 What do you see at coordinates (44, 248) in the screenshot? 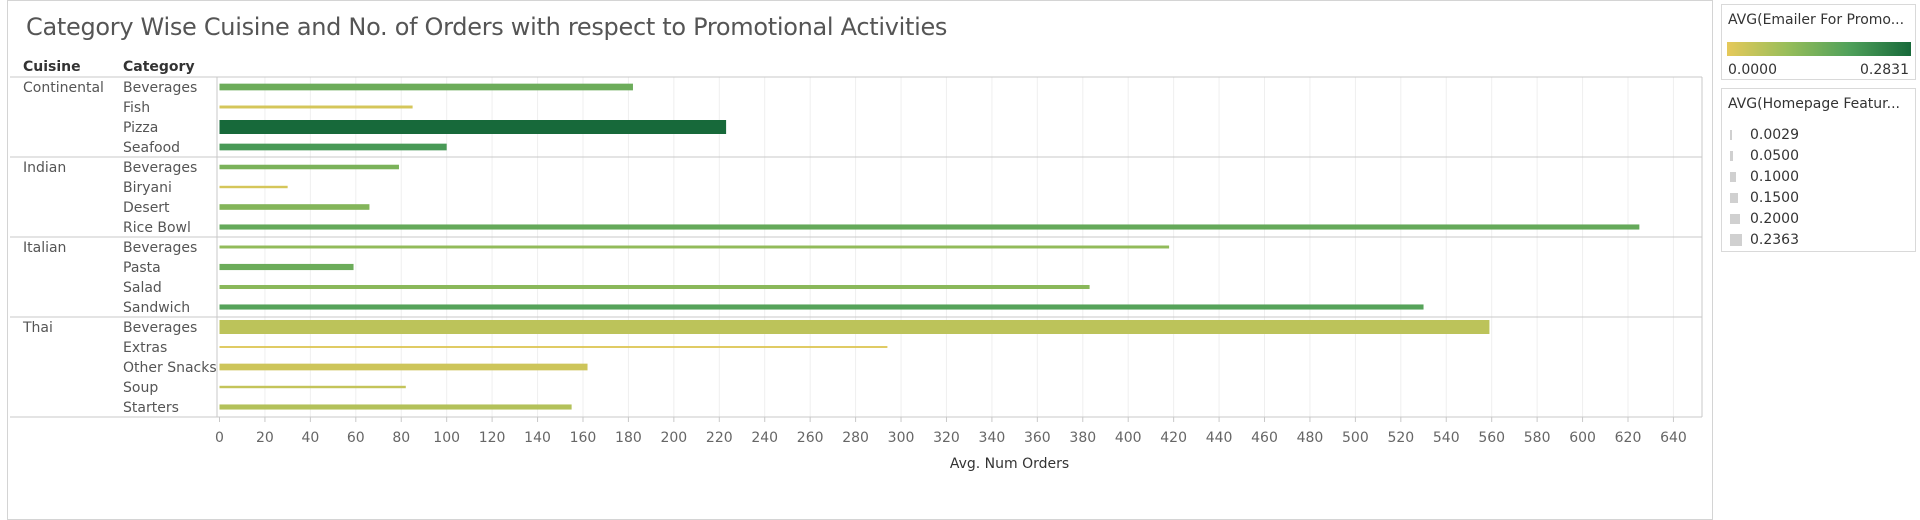
I see `cuisine-label: Italian` at bounding box center [44, 248].